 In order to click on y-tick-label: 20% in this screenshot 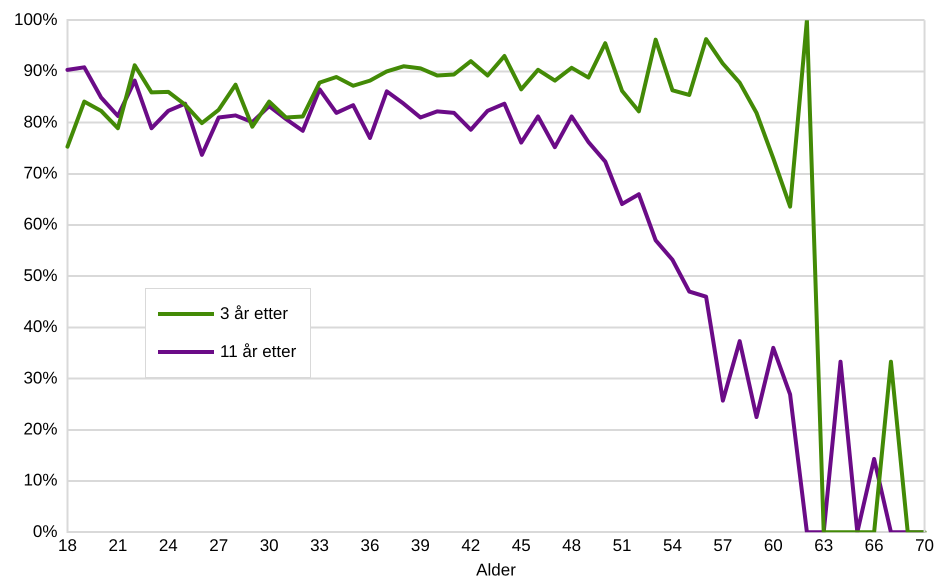, I will do `click(40, 428)`.